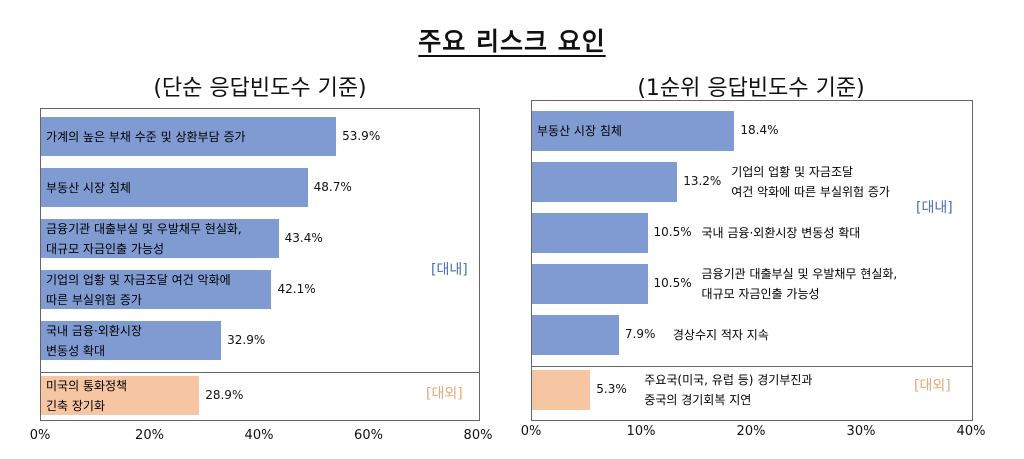 This screenshot has height=459, width=1024. I want to click on category-label-line: 여건 악화에 따른 부실위험 증가, so click(810, 192).